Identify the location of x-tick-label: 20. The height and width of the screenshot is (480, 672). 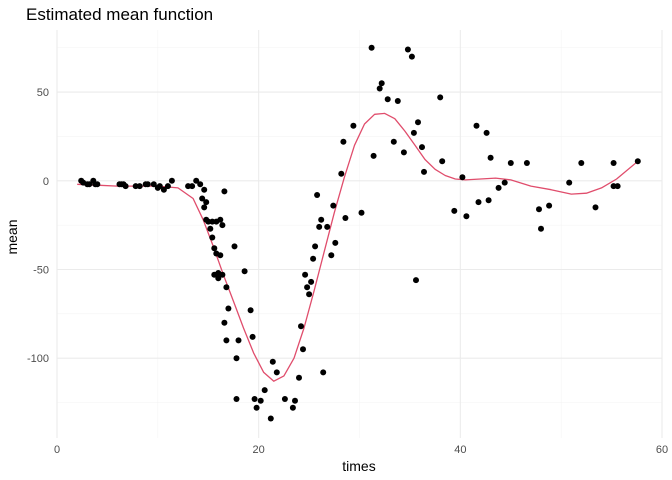
(259, 450).